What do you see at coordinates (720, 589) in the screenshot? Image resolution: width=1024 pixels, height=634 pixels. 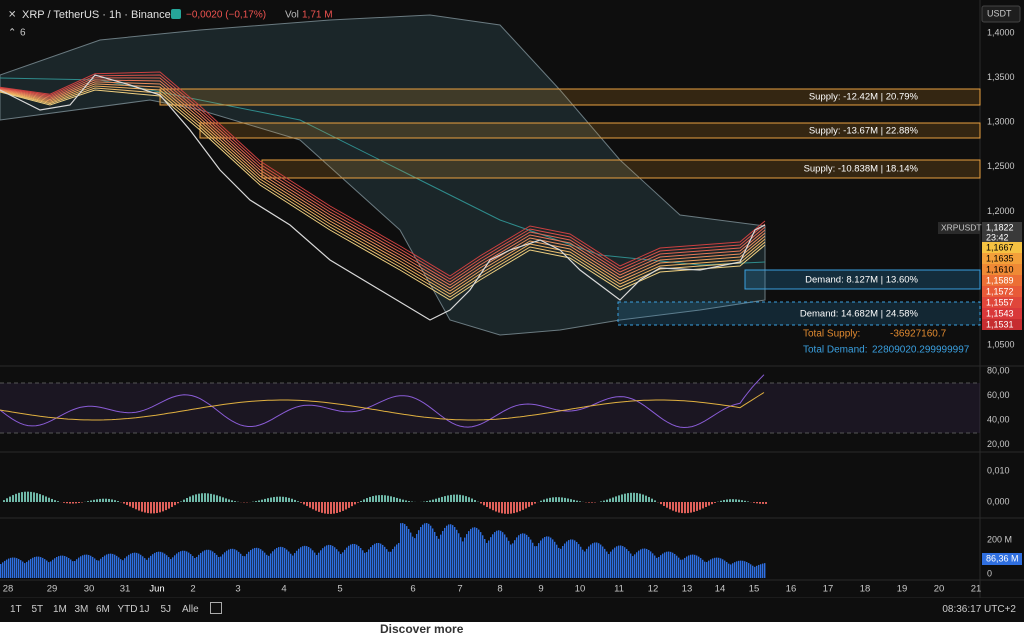 I see `time-axis-label: 14` at bounding box center [720, 589].